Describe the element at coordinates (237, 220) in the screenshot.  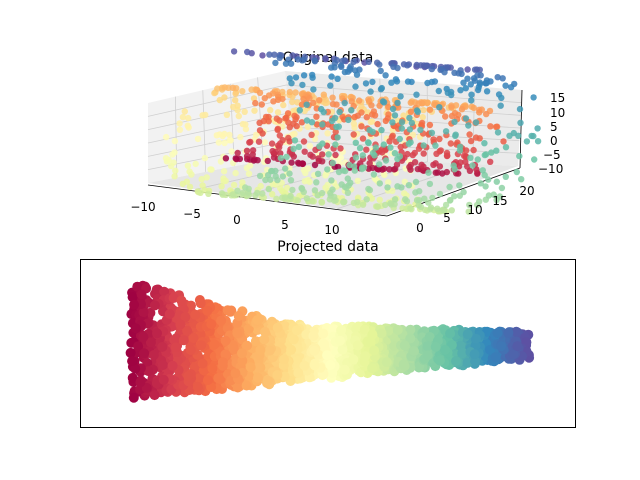
I see `x-tick-label: 0` at that location.